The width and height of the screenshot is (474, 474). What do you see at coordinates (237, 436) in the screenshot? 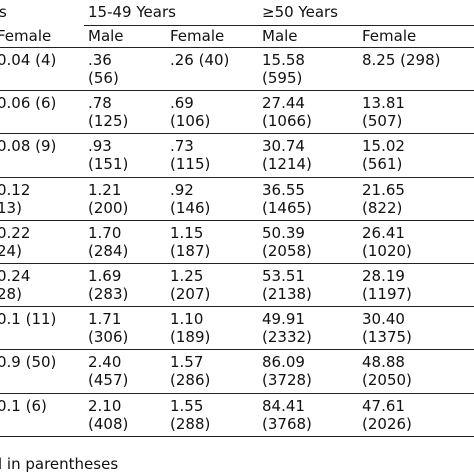
I see `bottom-rule` at bounding box center [237, 436].